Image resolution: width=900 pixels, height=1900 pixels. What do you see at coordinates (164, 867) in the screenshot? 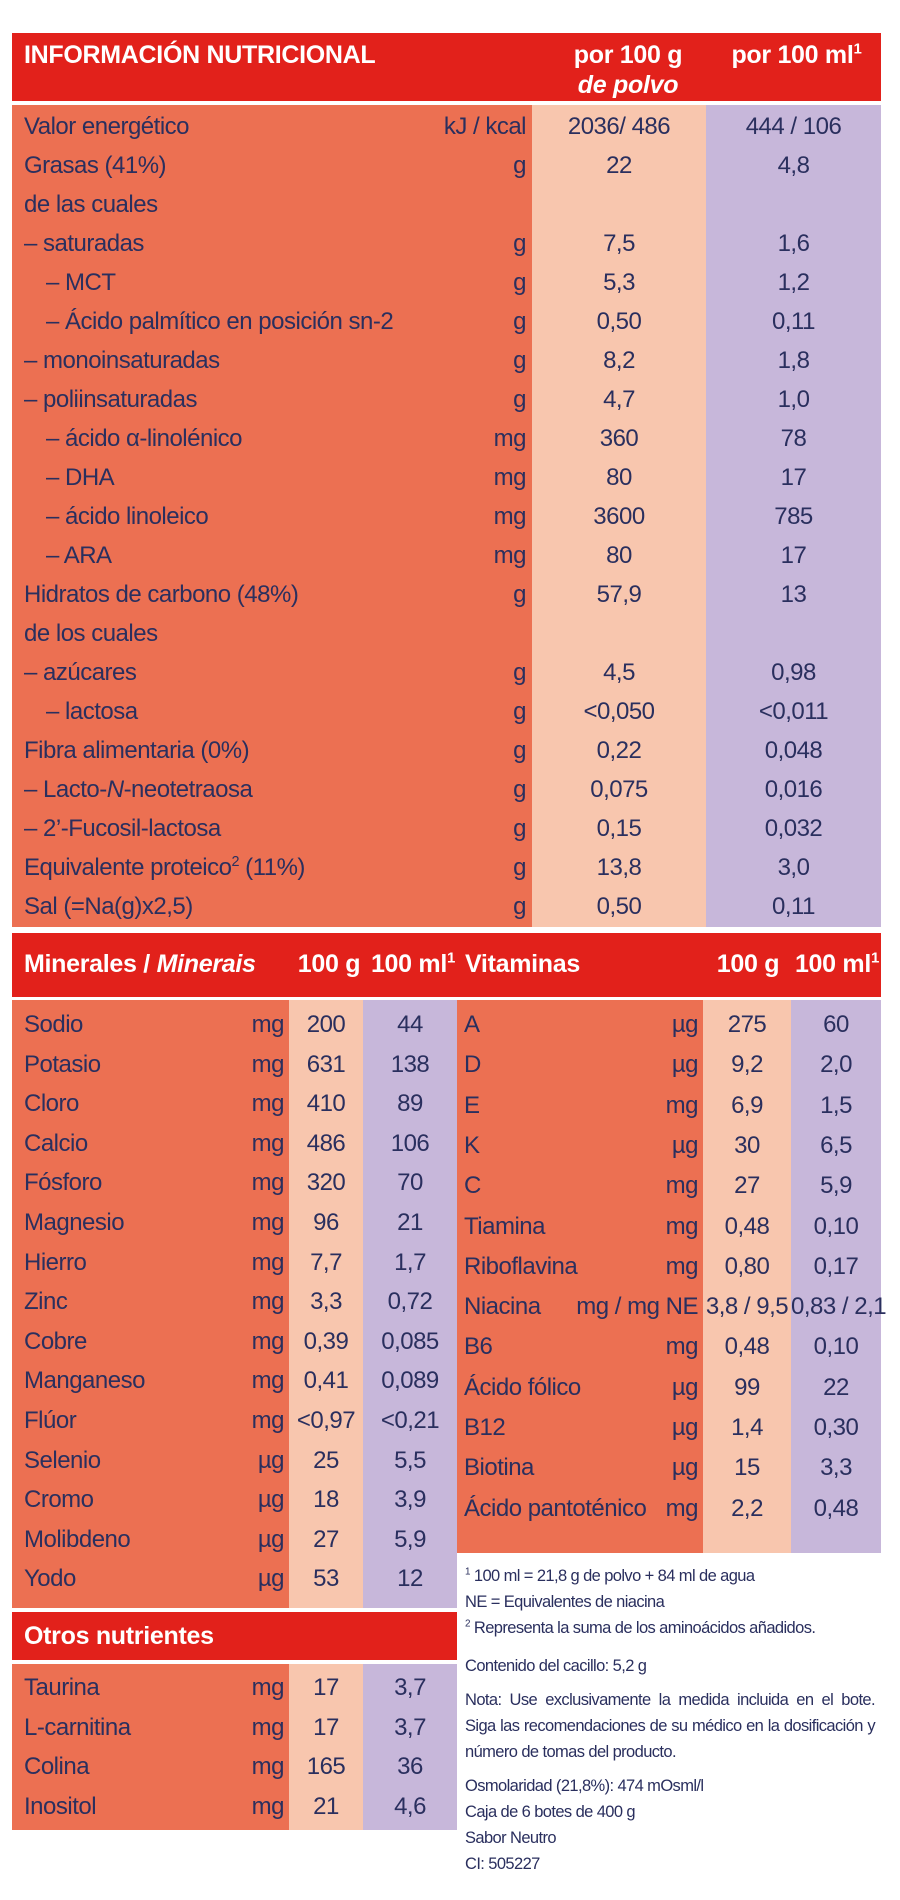
I see `nutrient-label: Equivalente proteico2 (11%)` at bounding box center [164, 867].